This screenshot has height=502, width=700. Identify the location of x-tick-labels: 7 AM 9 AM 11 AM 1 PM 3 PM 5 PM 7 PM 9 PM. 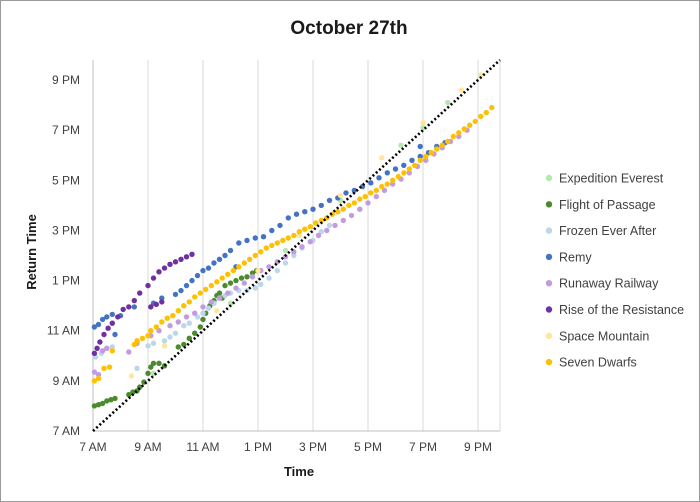
(285, 447).